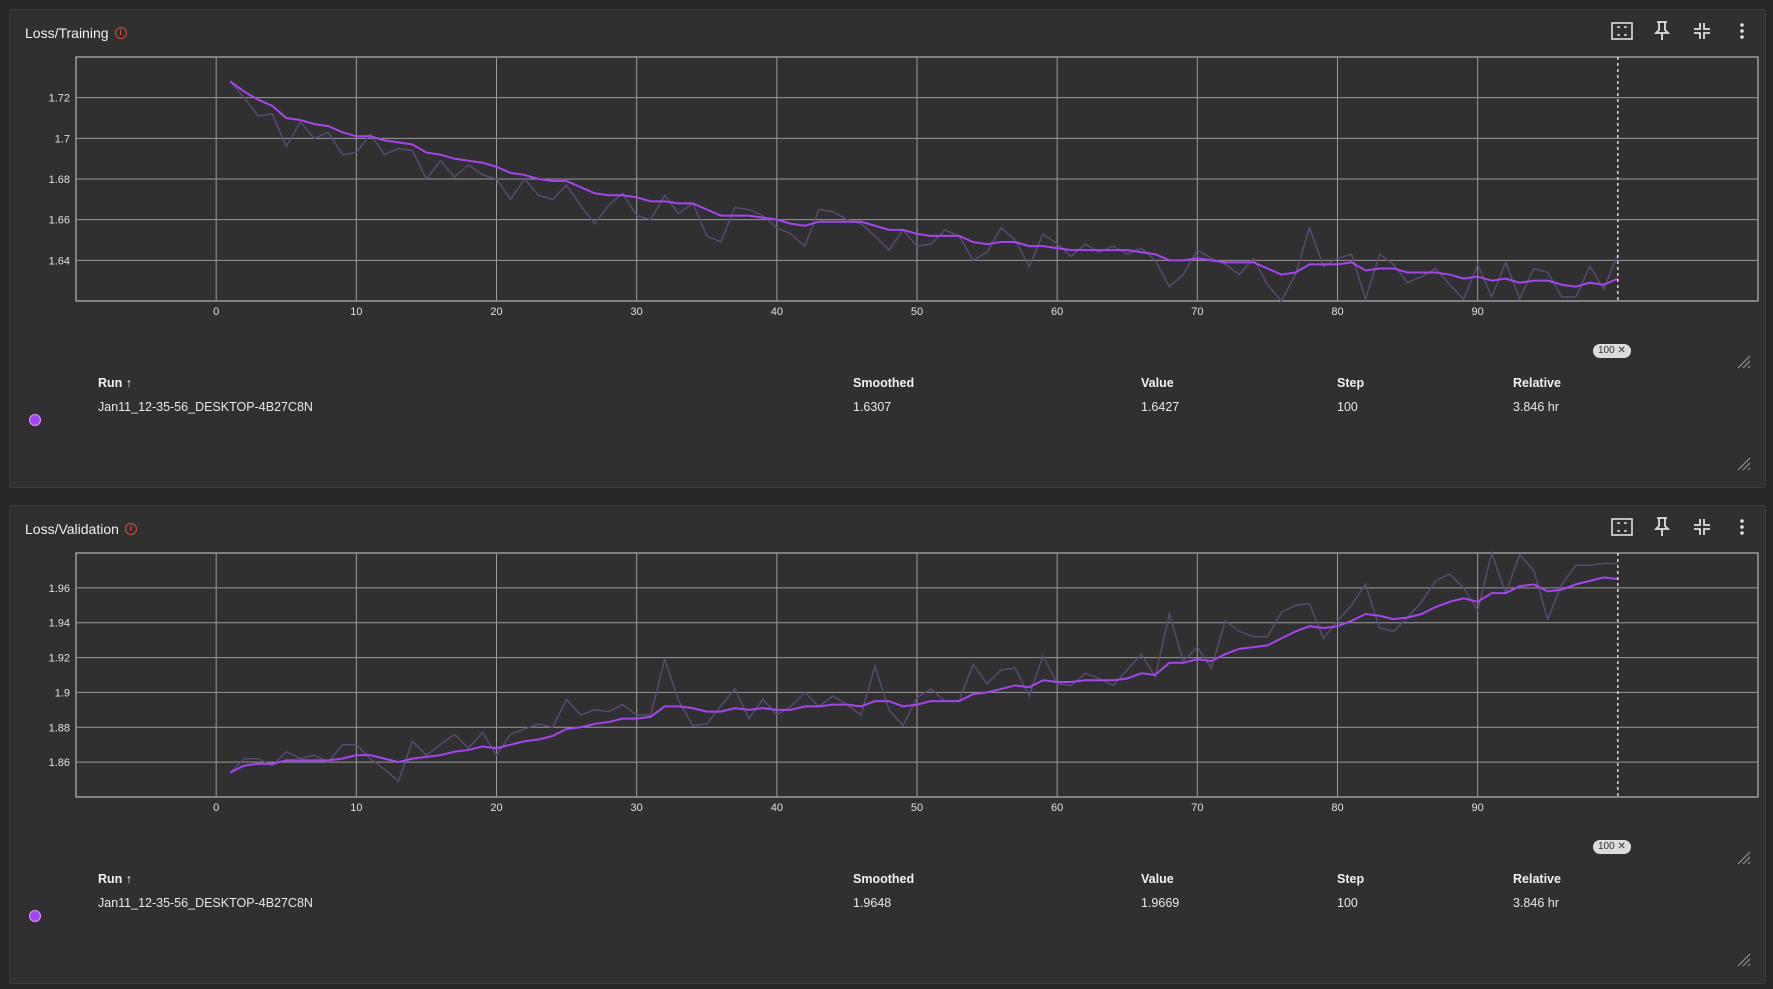 This screenshot has height=989, width=1773. I want to click on y-tick-label: 1.88, so click(59, 728).